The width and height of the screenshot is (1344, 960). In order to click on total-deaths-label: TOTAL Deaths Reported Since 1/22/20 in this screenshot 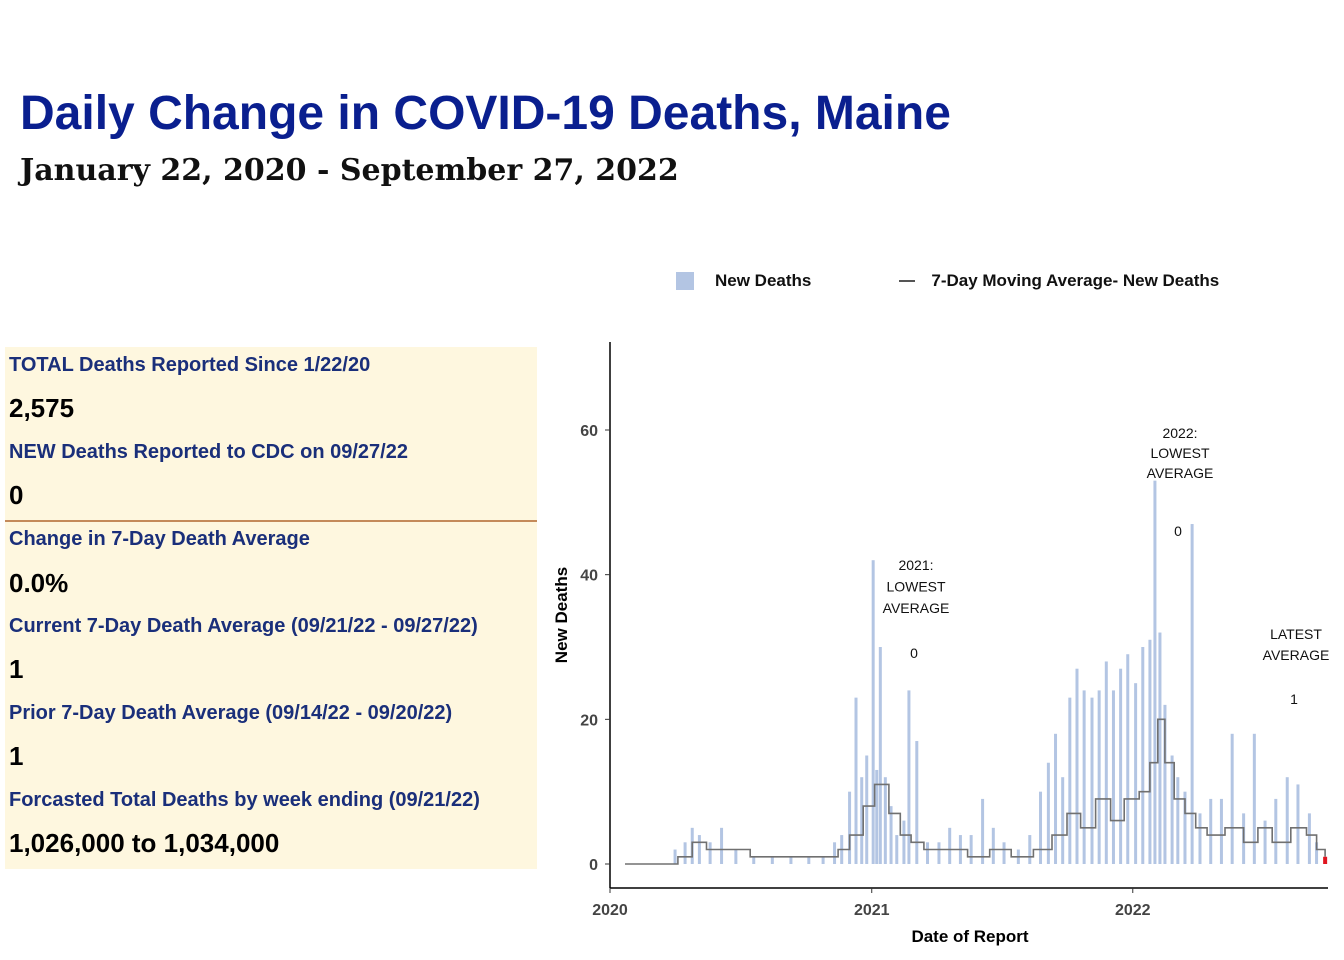, I will do `click(190, 365)`.